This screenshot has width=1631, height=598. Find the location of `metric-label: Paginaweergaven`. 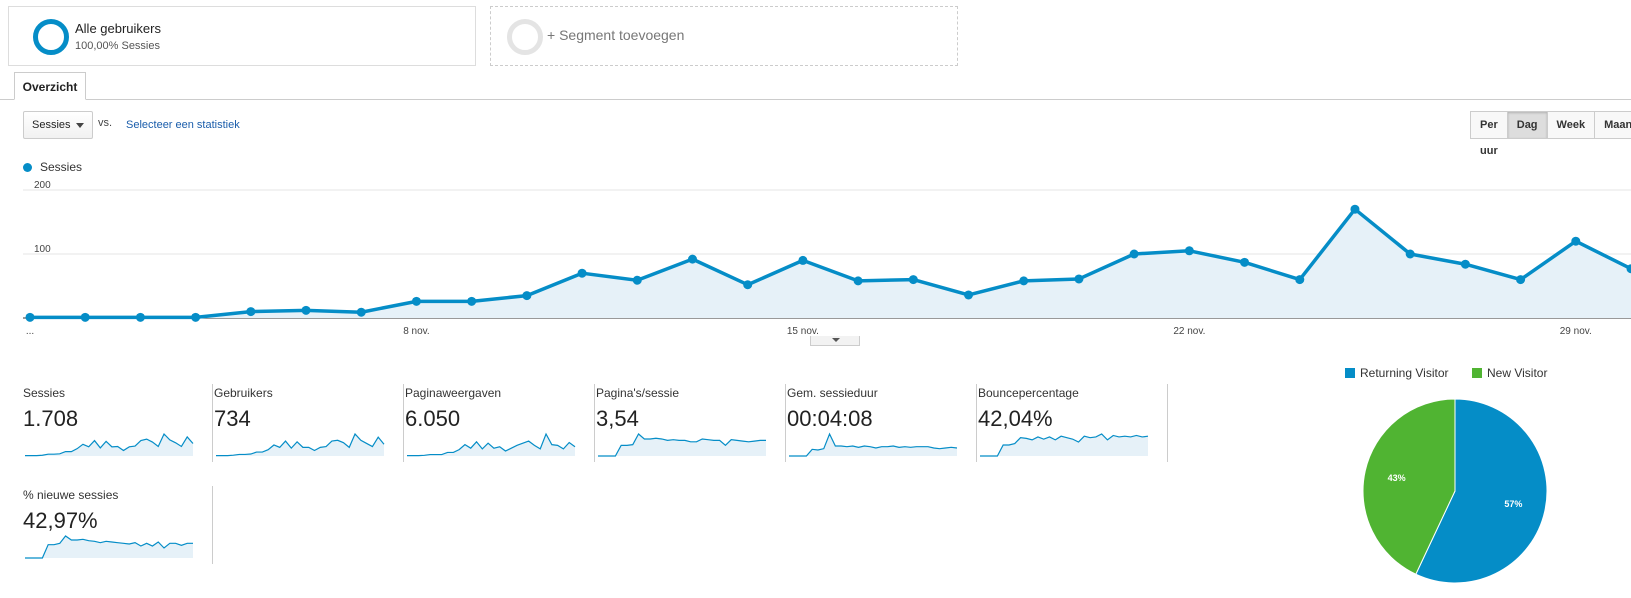

metric-label: Paginaweergaven is located at coordinates (453, 393).